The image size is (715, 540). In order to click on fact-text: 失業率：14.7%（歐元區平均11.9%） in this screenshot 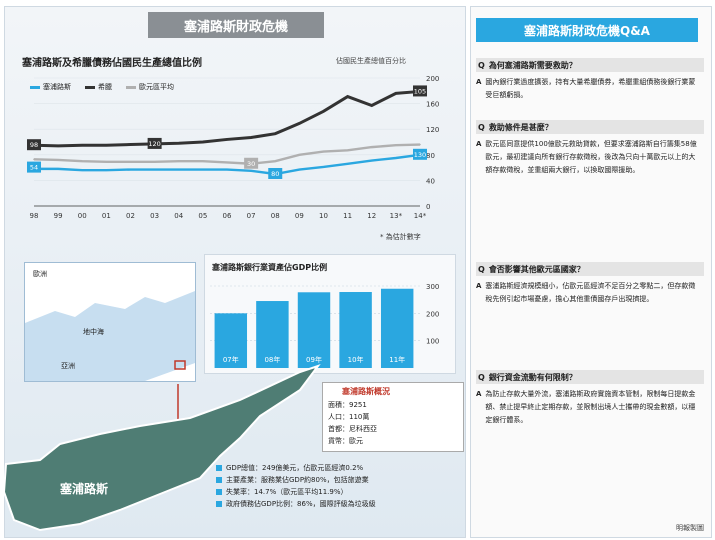, I will do `click(287, 492)`.